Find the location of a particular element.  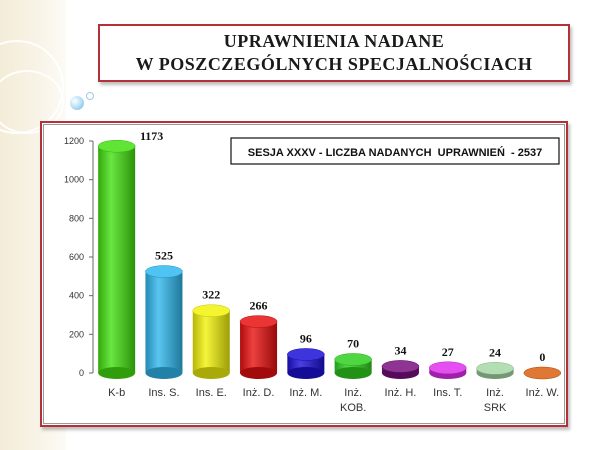

y-tick-label: 800 is located at coordinates (76, 218).